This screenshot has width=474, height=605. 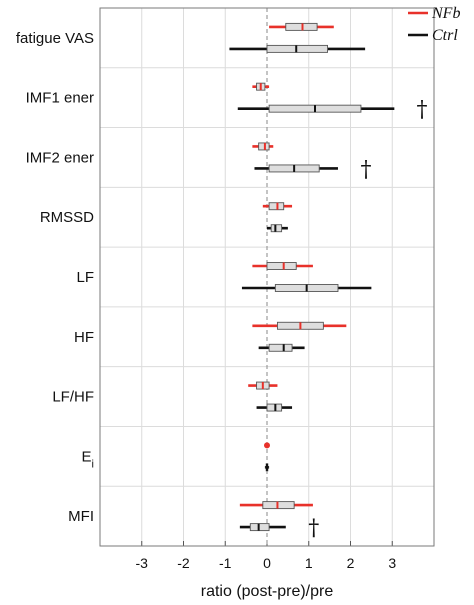 I want to click on category-label: LF/HF, so click(x=73, y=397).